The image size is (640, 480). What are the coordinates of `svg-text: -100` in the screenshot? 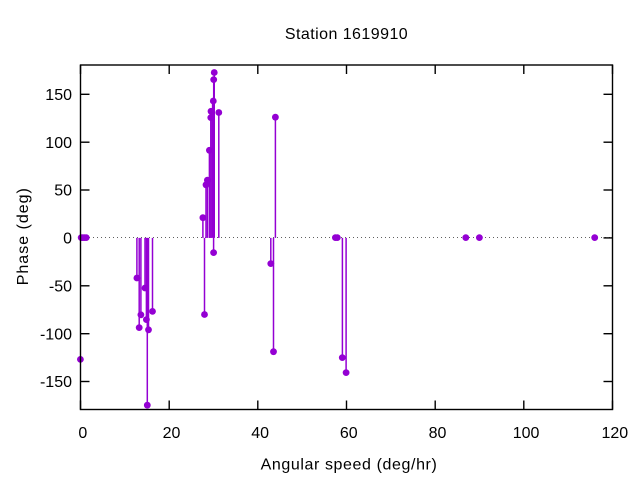 It's located at (56, 334).